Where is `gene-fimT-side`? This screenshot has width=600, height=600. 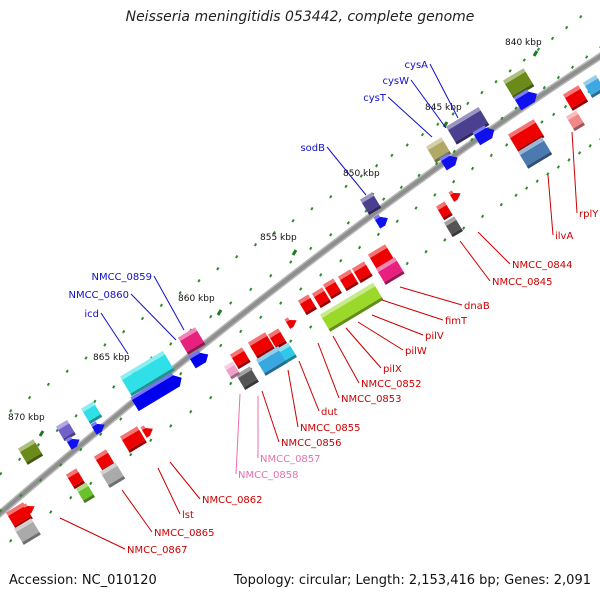
gene-fimT-side is located at coordinates (394, 277).